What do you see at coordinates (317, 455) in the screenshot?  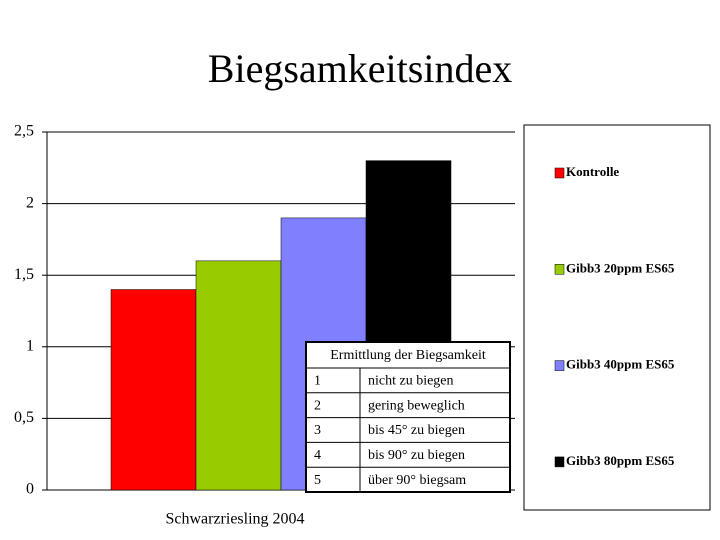 I see `table-cell: 4` at bounding box center [317, 455].